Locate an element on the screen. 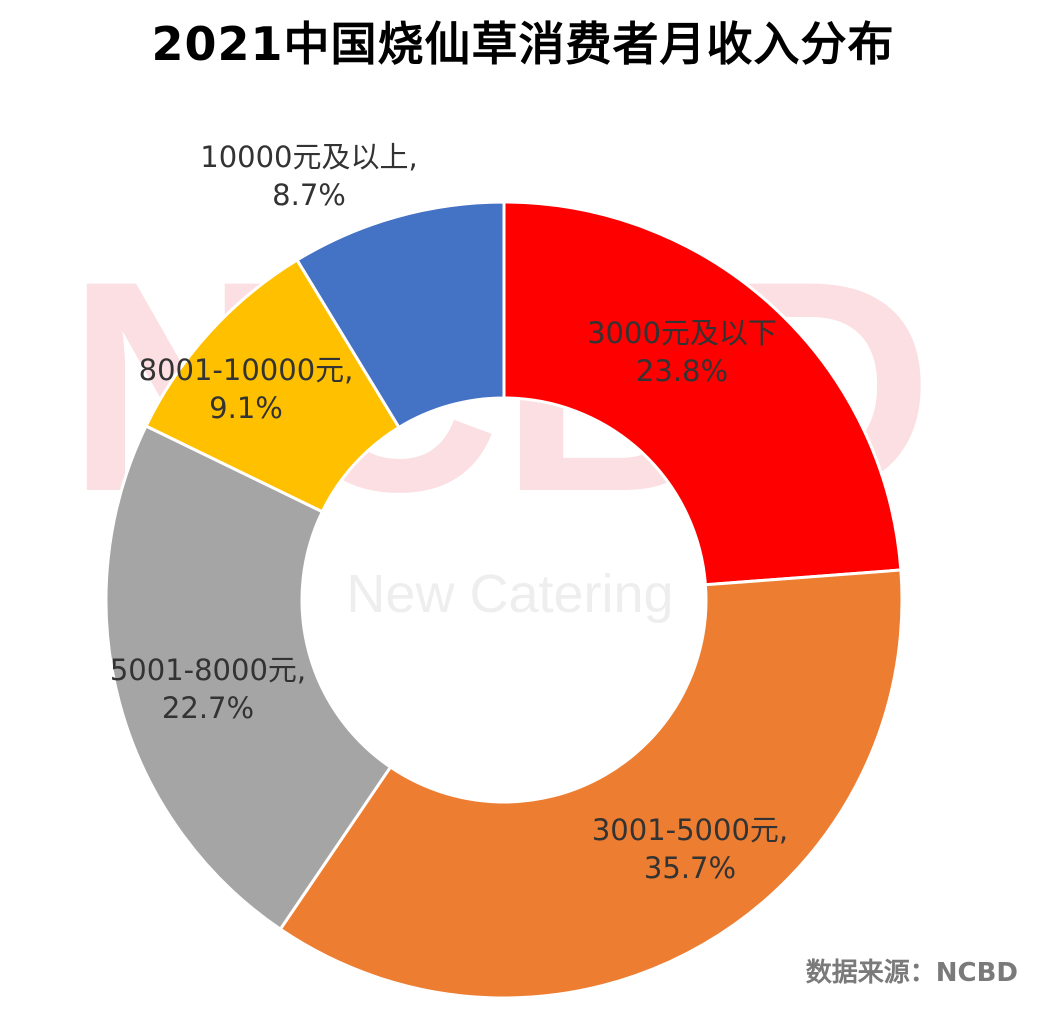  source-note: 数据来源：NCBD is located at coordinates (911, 973).